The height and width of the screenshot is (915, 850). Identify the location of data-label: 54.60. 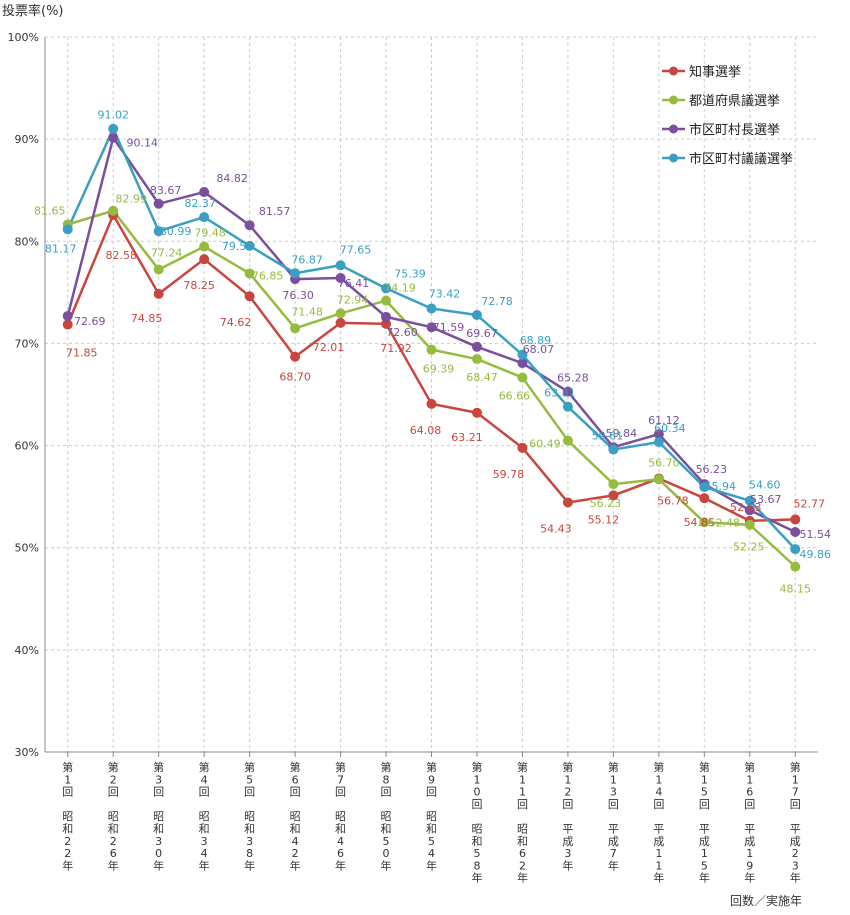
(765, 485).